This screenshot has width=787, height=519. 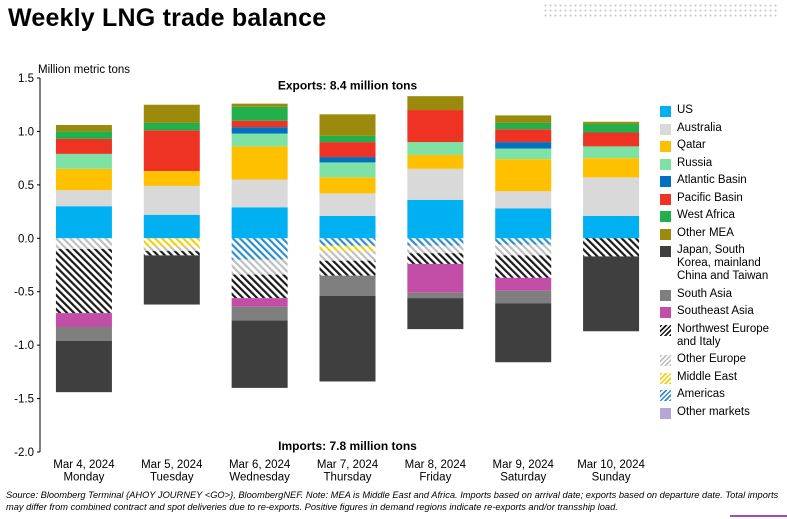 What do you see at coordinates (348, 465) in the screenshot?
I see `x-tick-label: Mar 7, 2024` at bounding box center [348, 465].